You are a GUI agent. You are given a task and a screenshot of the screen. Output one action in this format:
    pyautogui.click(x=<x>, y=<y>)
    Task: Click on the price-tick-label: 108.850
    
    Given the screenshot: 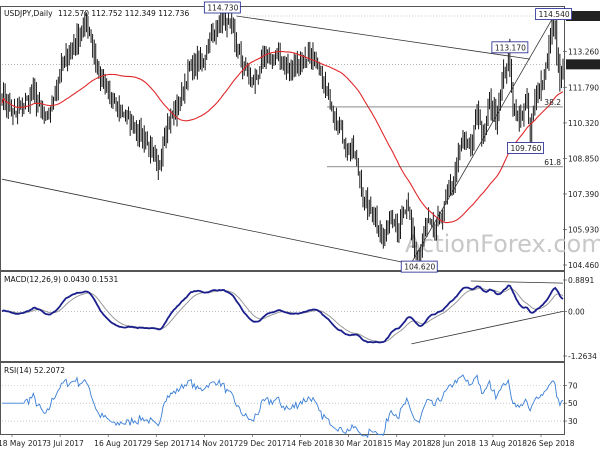 What is the action you would take?
    pyautogui.click(x=583, y=159)
    